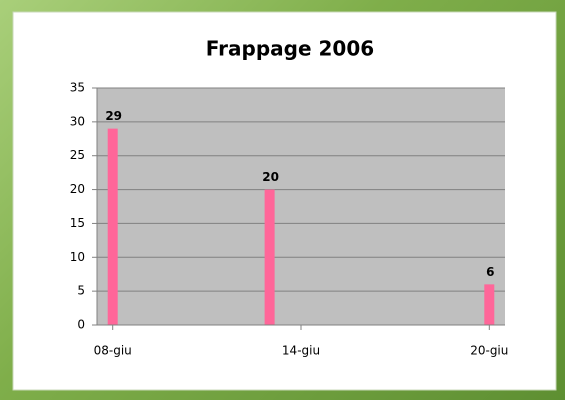 The width and height of the screenshot is (565, 400). I want to click on y-tick-label: 10, so click(77, 257).